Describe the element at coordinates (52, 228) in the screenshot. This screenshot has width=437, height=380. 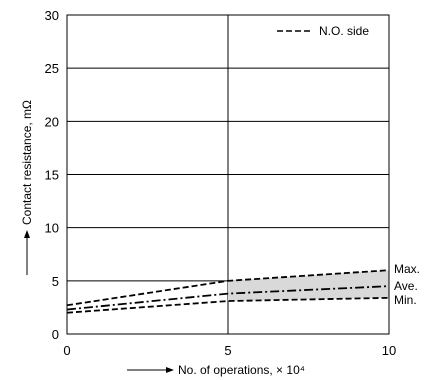
I see `y-tick-label: 10` at that location.